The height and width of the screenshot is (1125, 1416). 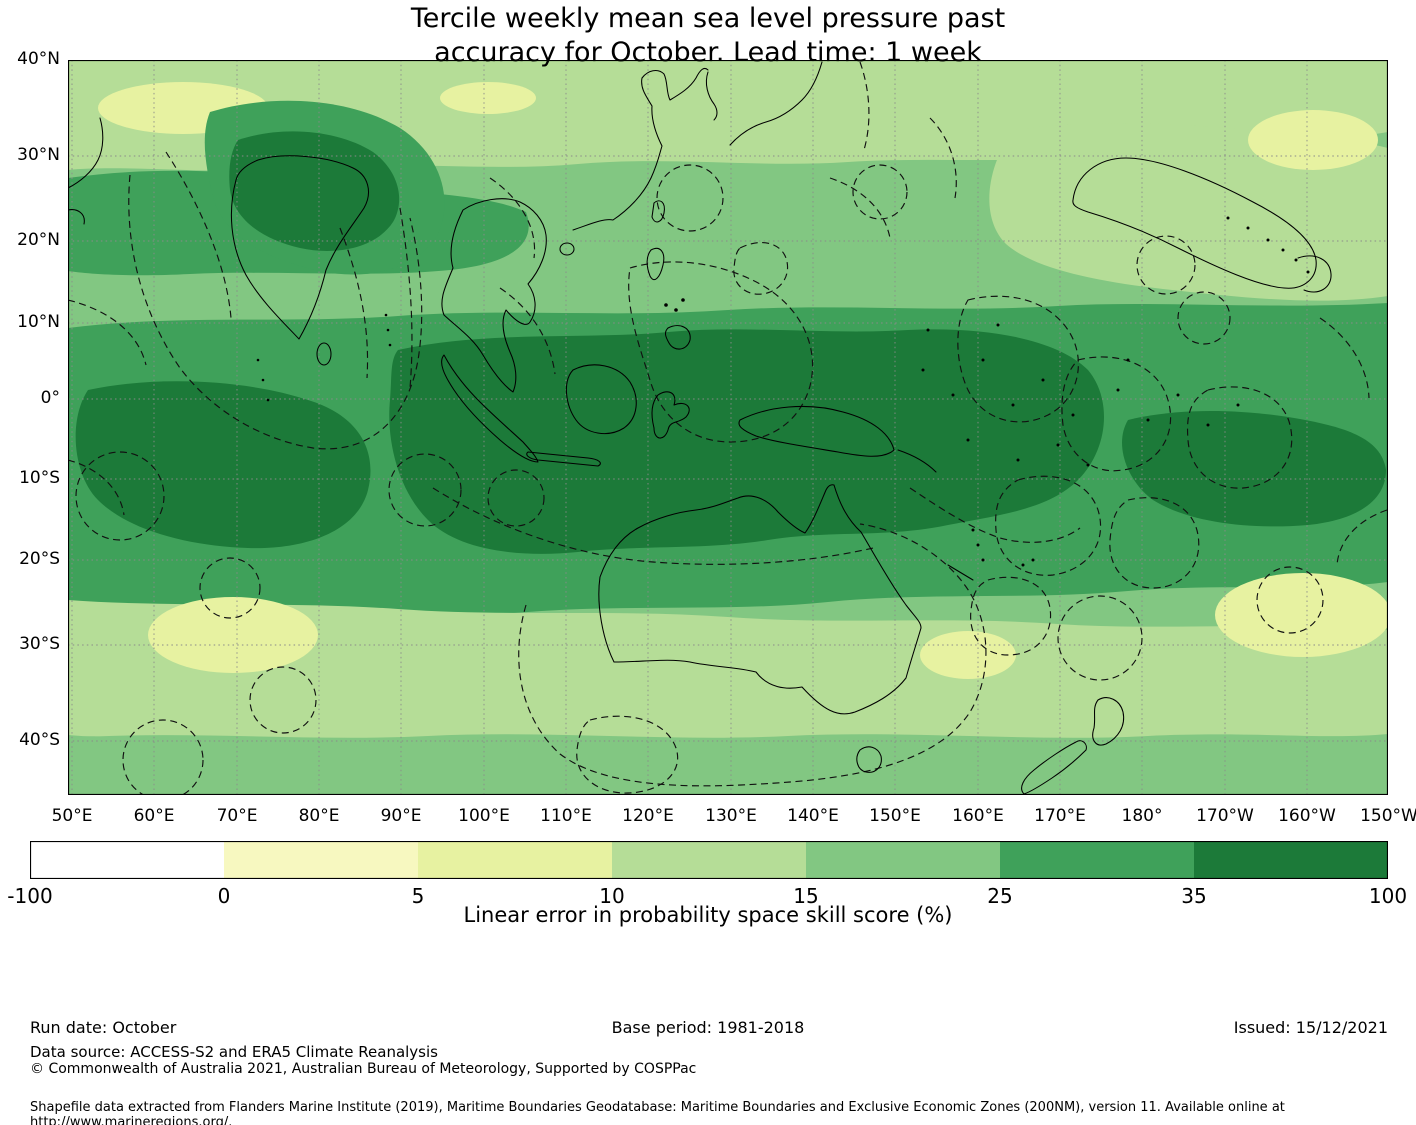 What do you see at coordinates (72, 816) in the screenshot?
I see `x-axis-tick: 50°E` at bounding box center [72, 816].